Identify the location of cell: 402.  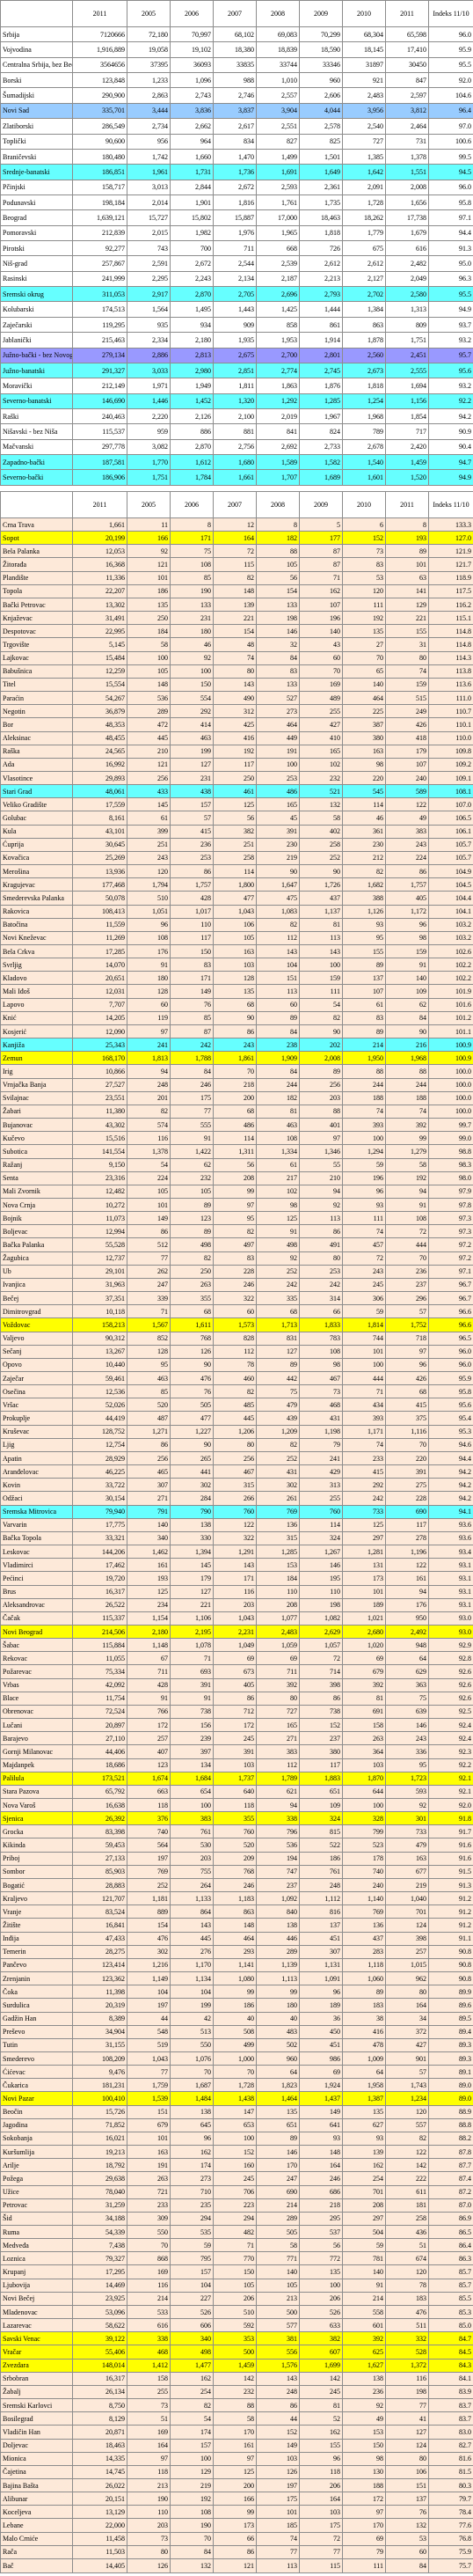
(321, 831).